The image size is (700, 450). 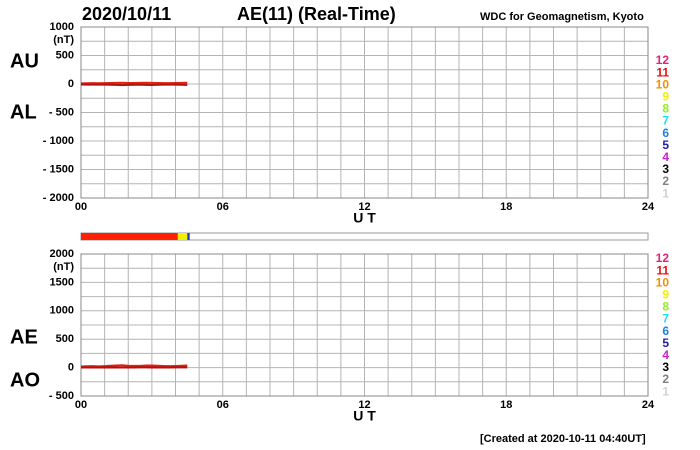 I want to click on source: WDC for Geomagnetism, Kyoto, so click(x=562, y=17).